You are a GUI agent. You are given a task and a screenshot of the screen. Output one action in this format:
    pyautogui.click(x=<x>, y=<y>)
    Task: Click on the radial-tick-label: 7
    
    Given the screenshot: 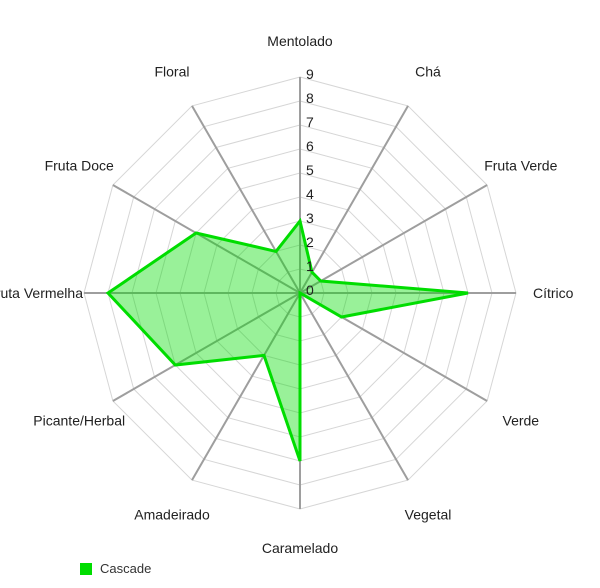 What is the action you would take?
    pyautogui.click(x=310, y=122)
    